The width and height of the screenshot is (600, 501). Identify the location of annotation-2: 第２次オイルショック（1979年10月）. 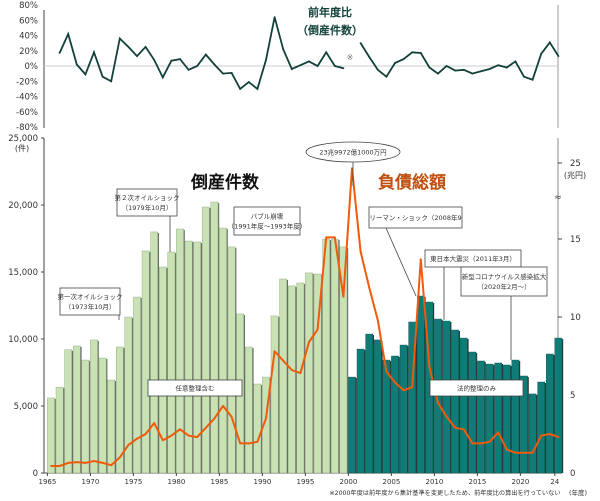
(147, 220).